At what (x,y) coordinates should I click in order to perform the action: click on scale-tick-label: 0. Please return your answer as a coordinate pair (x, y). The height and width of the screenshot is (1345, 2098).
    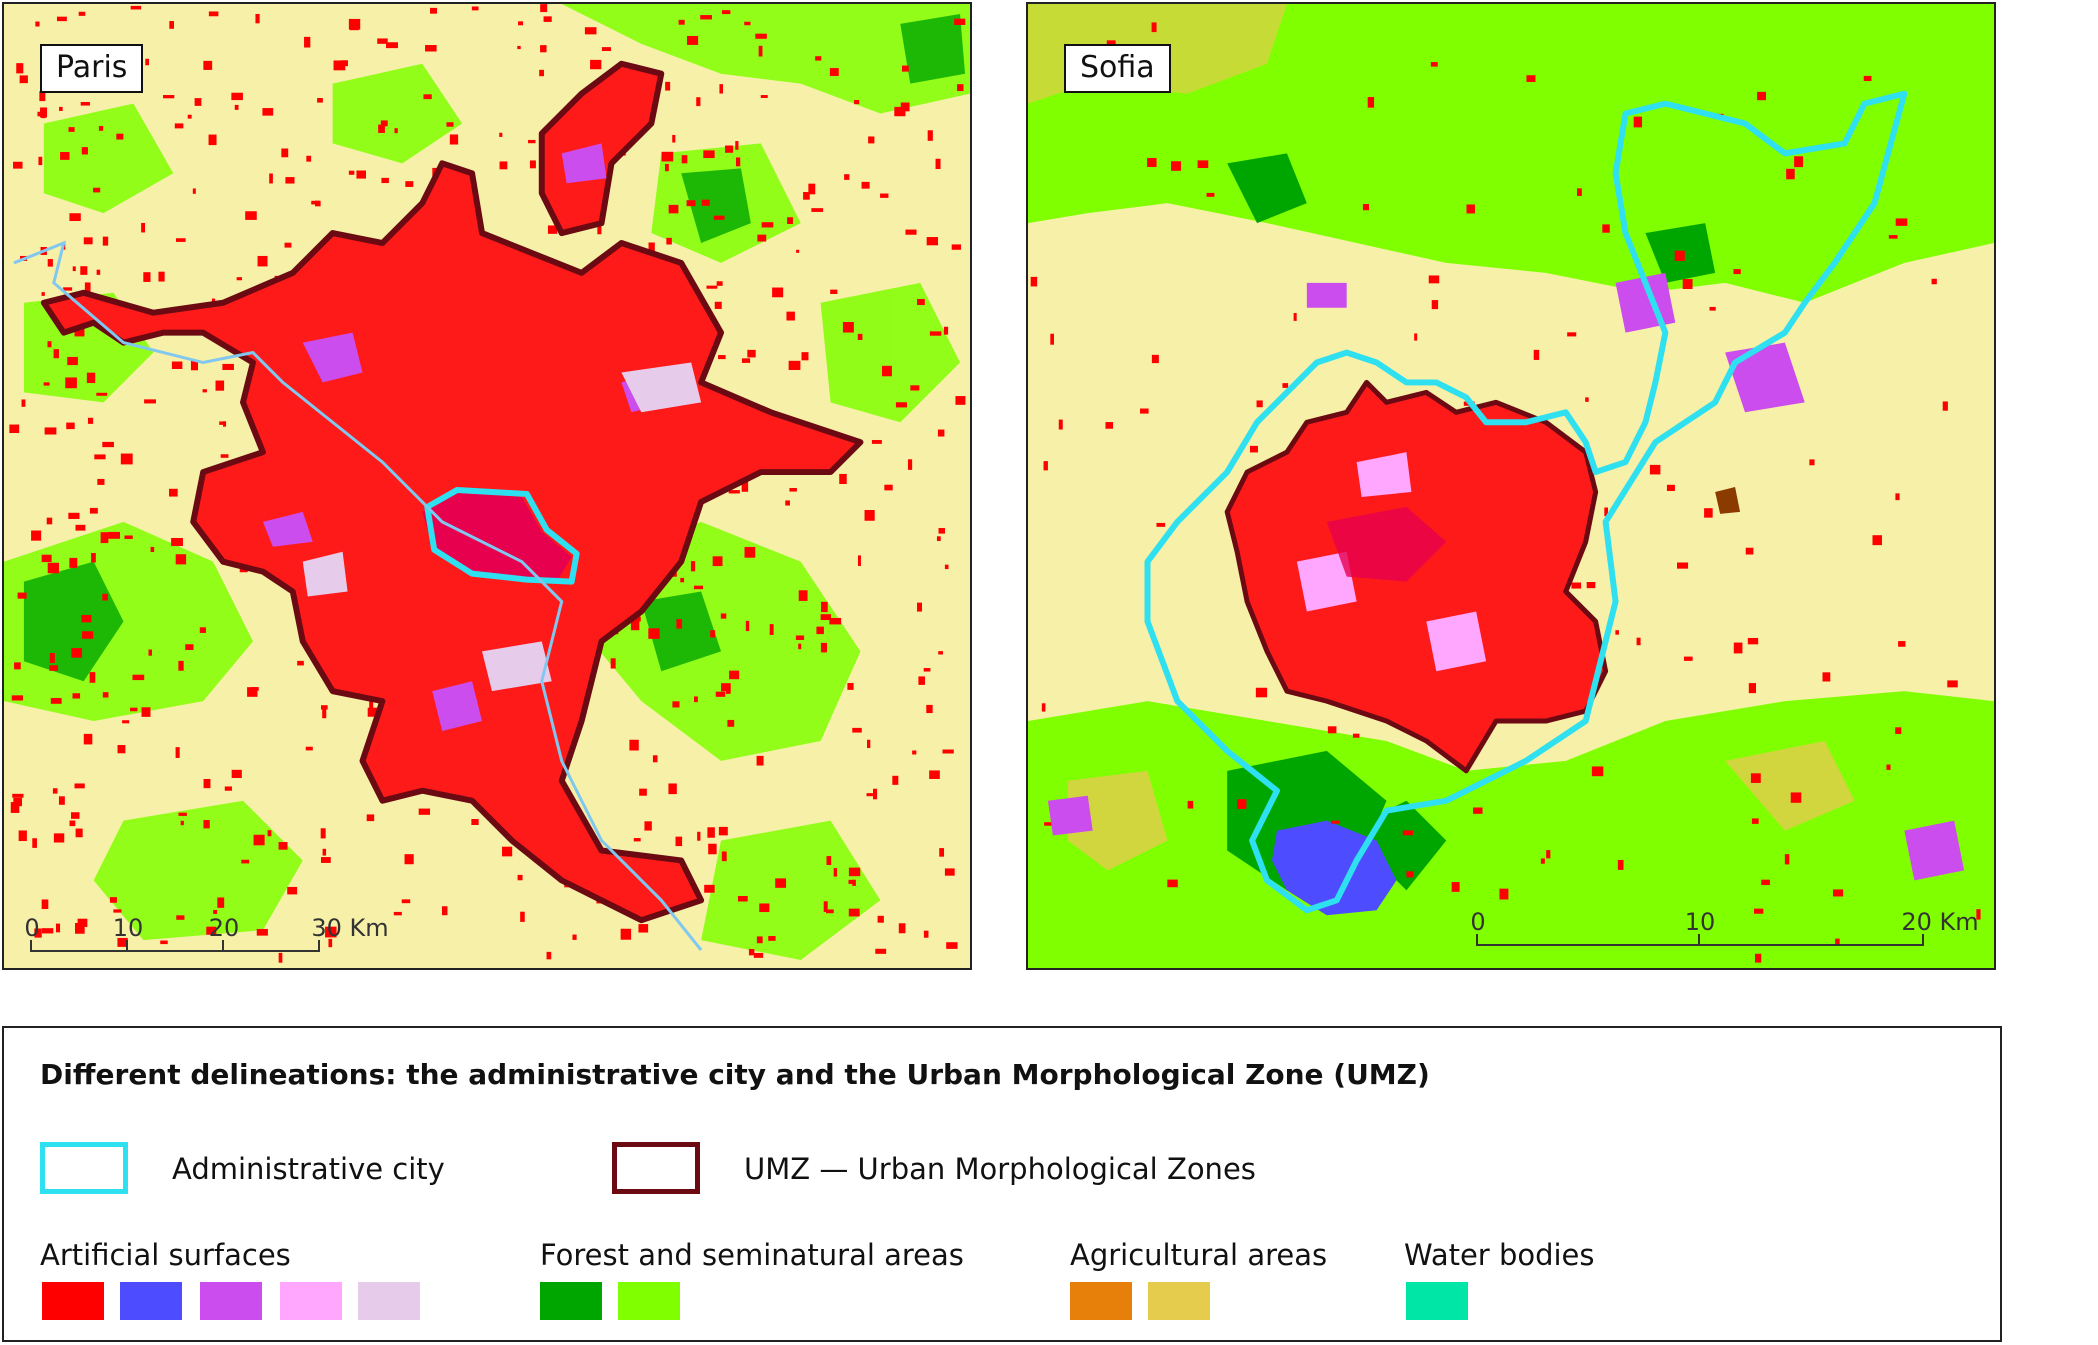
    Looking at the image, I should click on (1478, 922).